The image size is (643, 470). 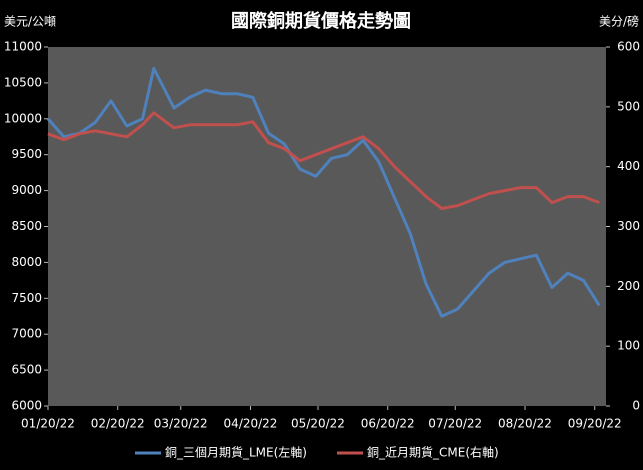 What do you see at coordinates (525, 424) in the screenshot?
I see `x-tick-label: 08/20/22` at bounding box center [525, 424].